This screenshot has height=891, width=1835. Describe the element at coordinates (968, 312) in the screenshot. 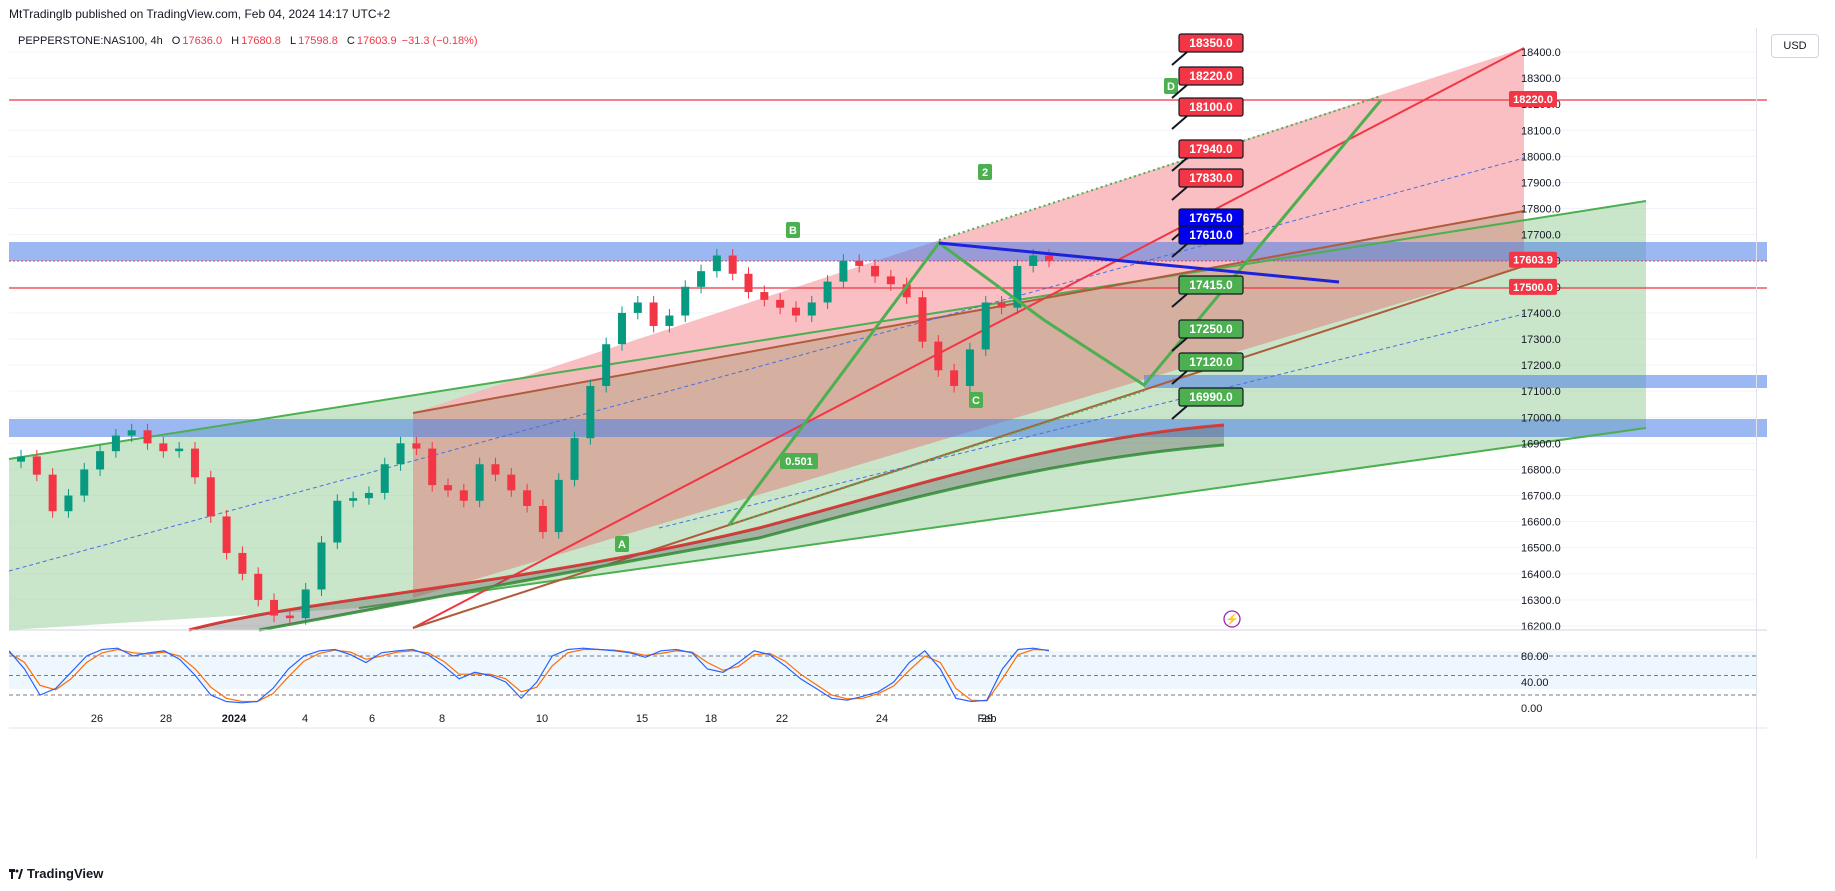

I see `brown-channel-upper` at that location.